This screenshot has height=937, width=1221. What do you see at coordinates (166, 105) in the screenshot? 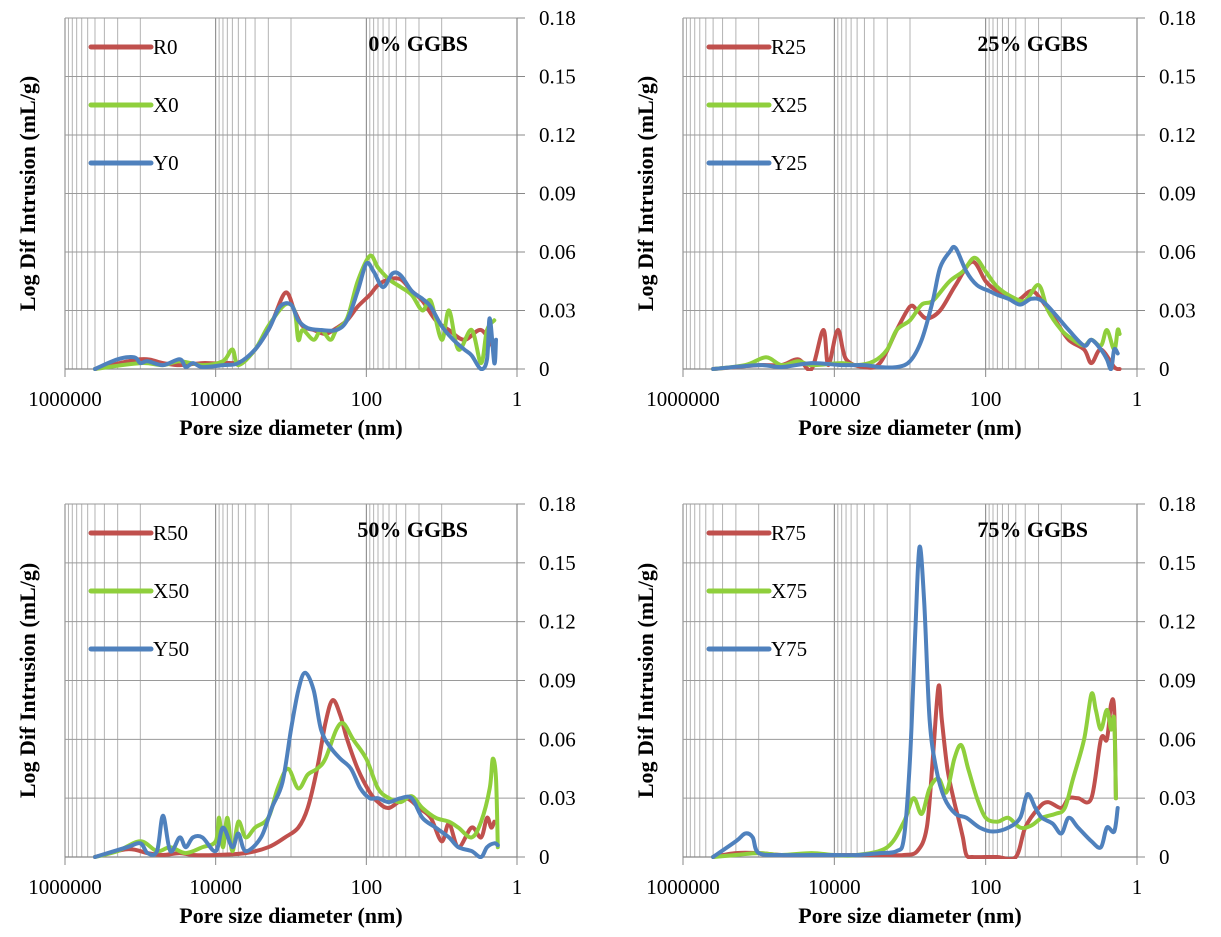
I see `legend-label-x0: X0` at bounding box center [166, 105].